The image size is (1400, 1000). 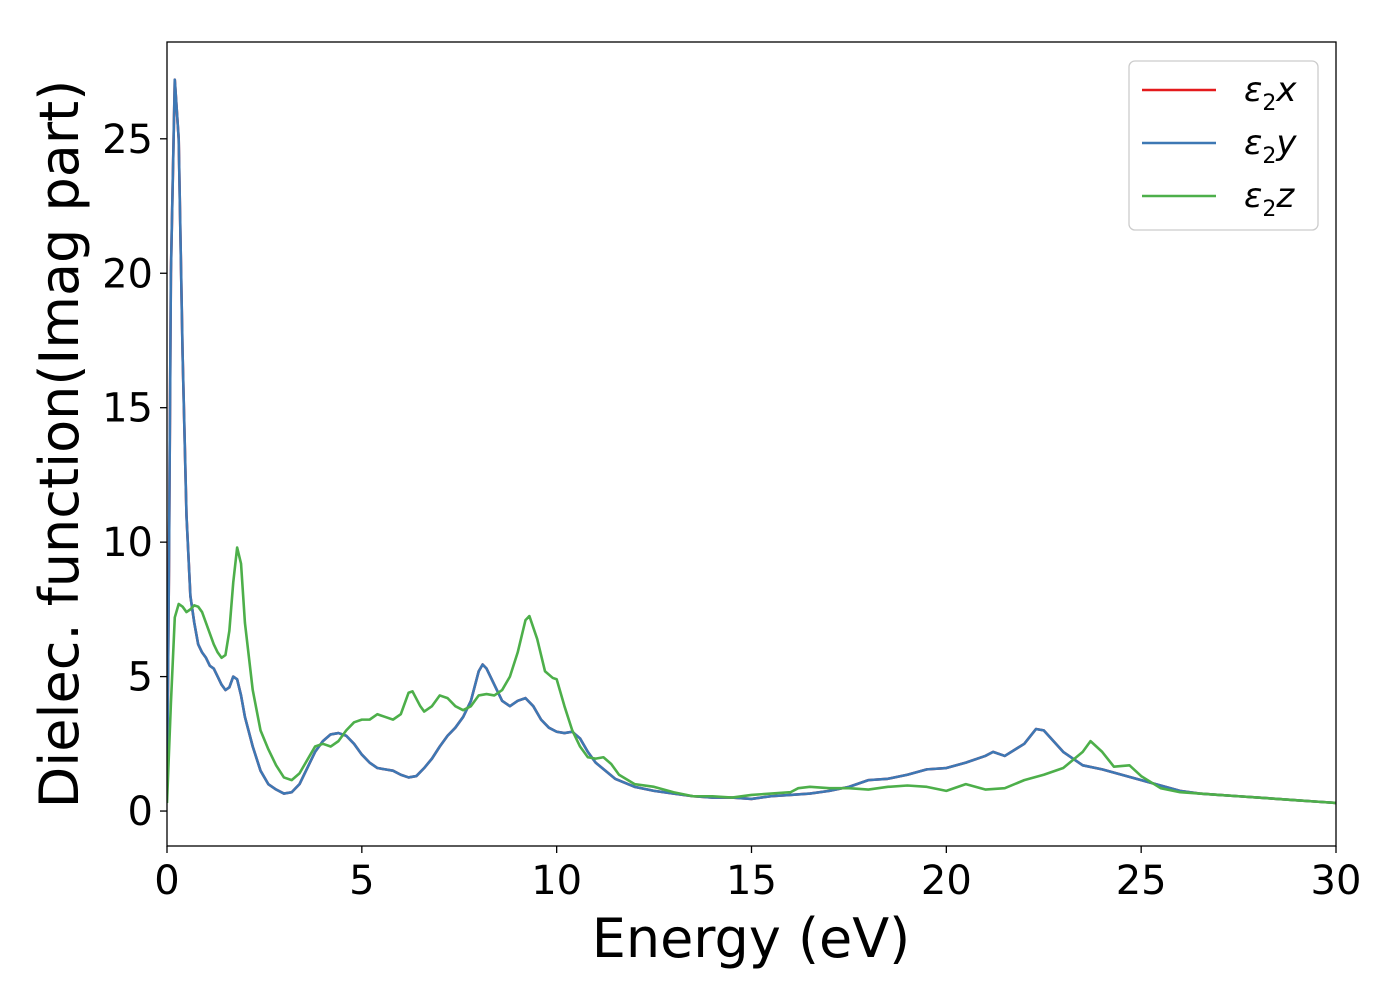 I want to click on y-ticks: 0 5 10 15 20 25, so click(x=134, y=476).